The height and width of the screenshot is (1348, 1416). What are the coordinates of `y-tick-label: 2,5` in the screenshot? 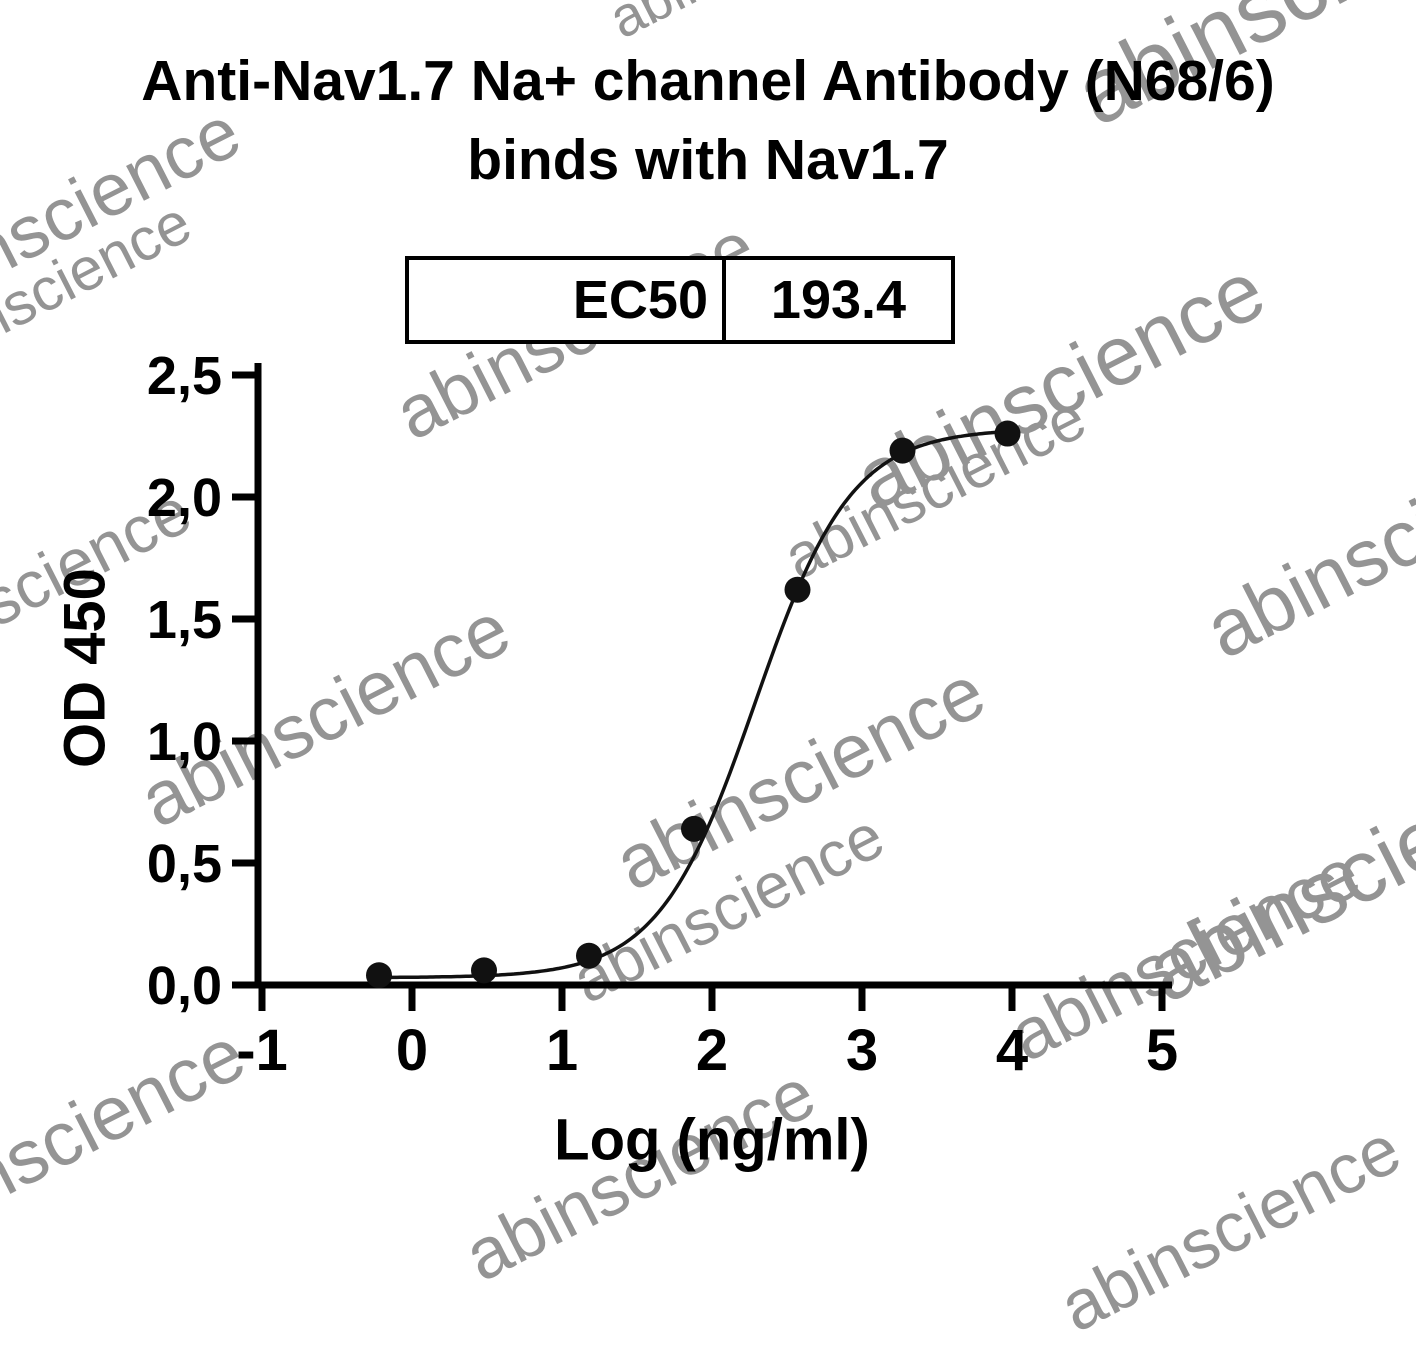 It's located at (184, 376).